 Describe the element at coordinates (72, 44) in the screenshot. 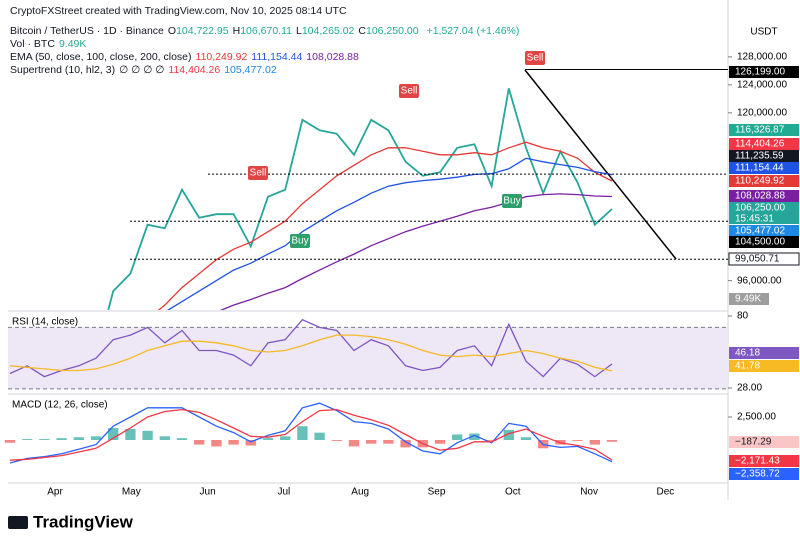

I see `vol-value: 9.49K` at that location.